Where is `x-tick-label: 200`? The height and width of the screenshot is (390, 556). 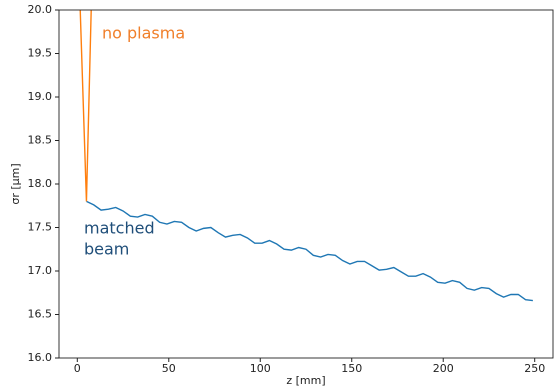
x-tick-label: 200 is located at coordinates (443, 368).